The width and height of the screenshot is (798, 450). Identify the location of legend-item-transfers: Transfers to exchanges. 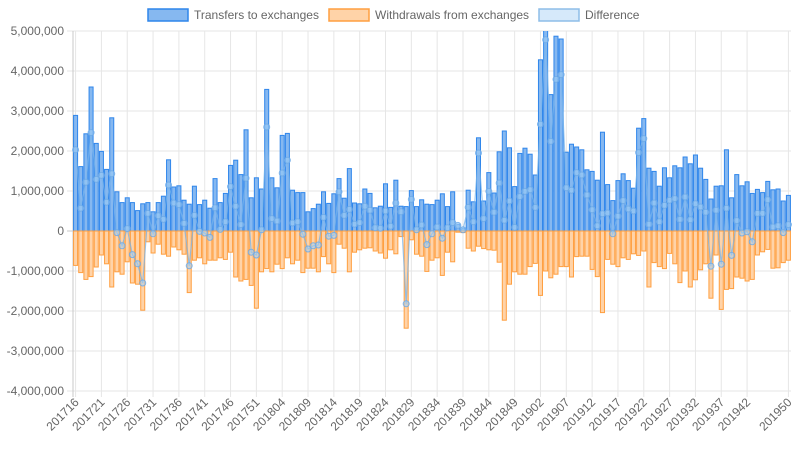
(233, 15).